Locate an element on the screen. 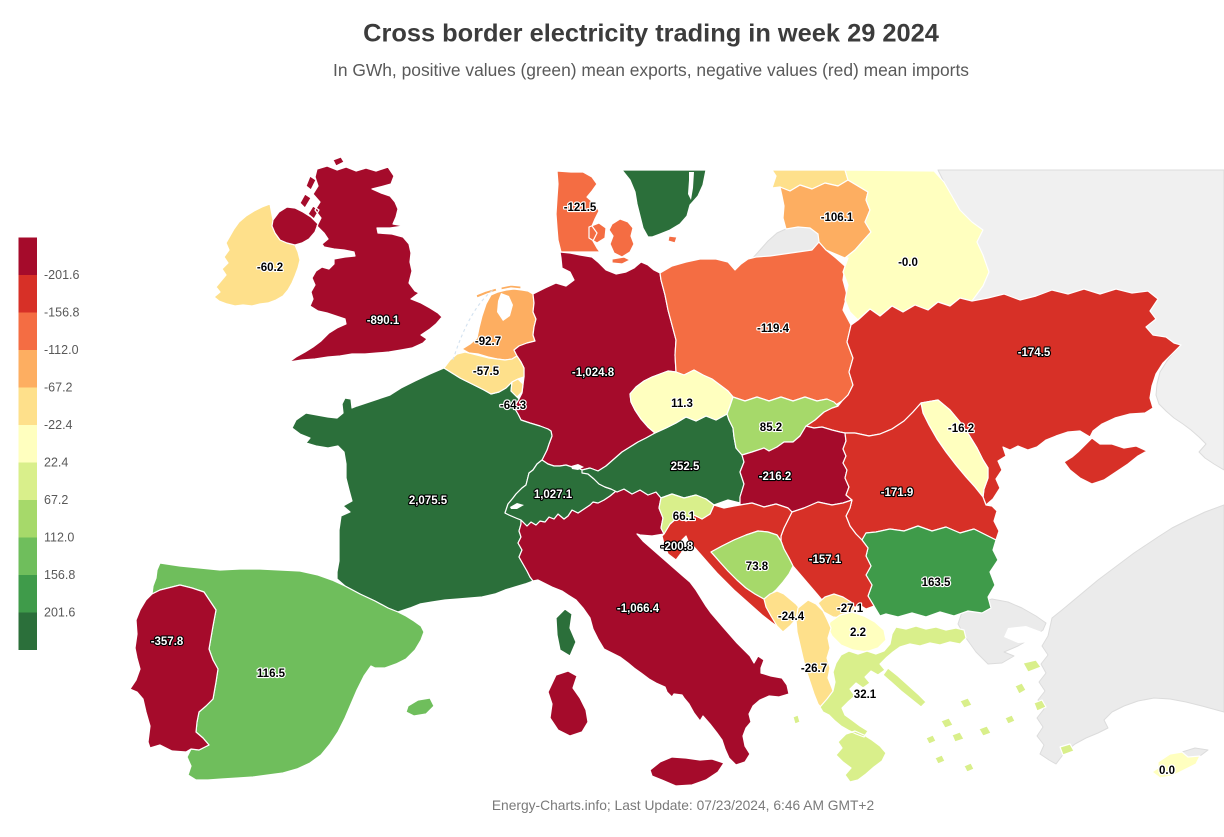 This screenshot has height=837, width=1224. svg-text: 2,075.5 is located at coordinates (428, 501).